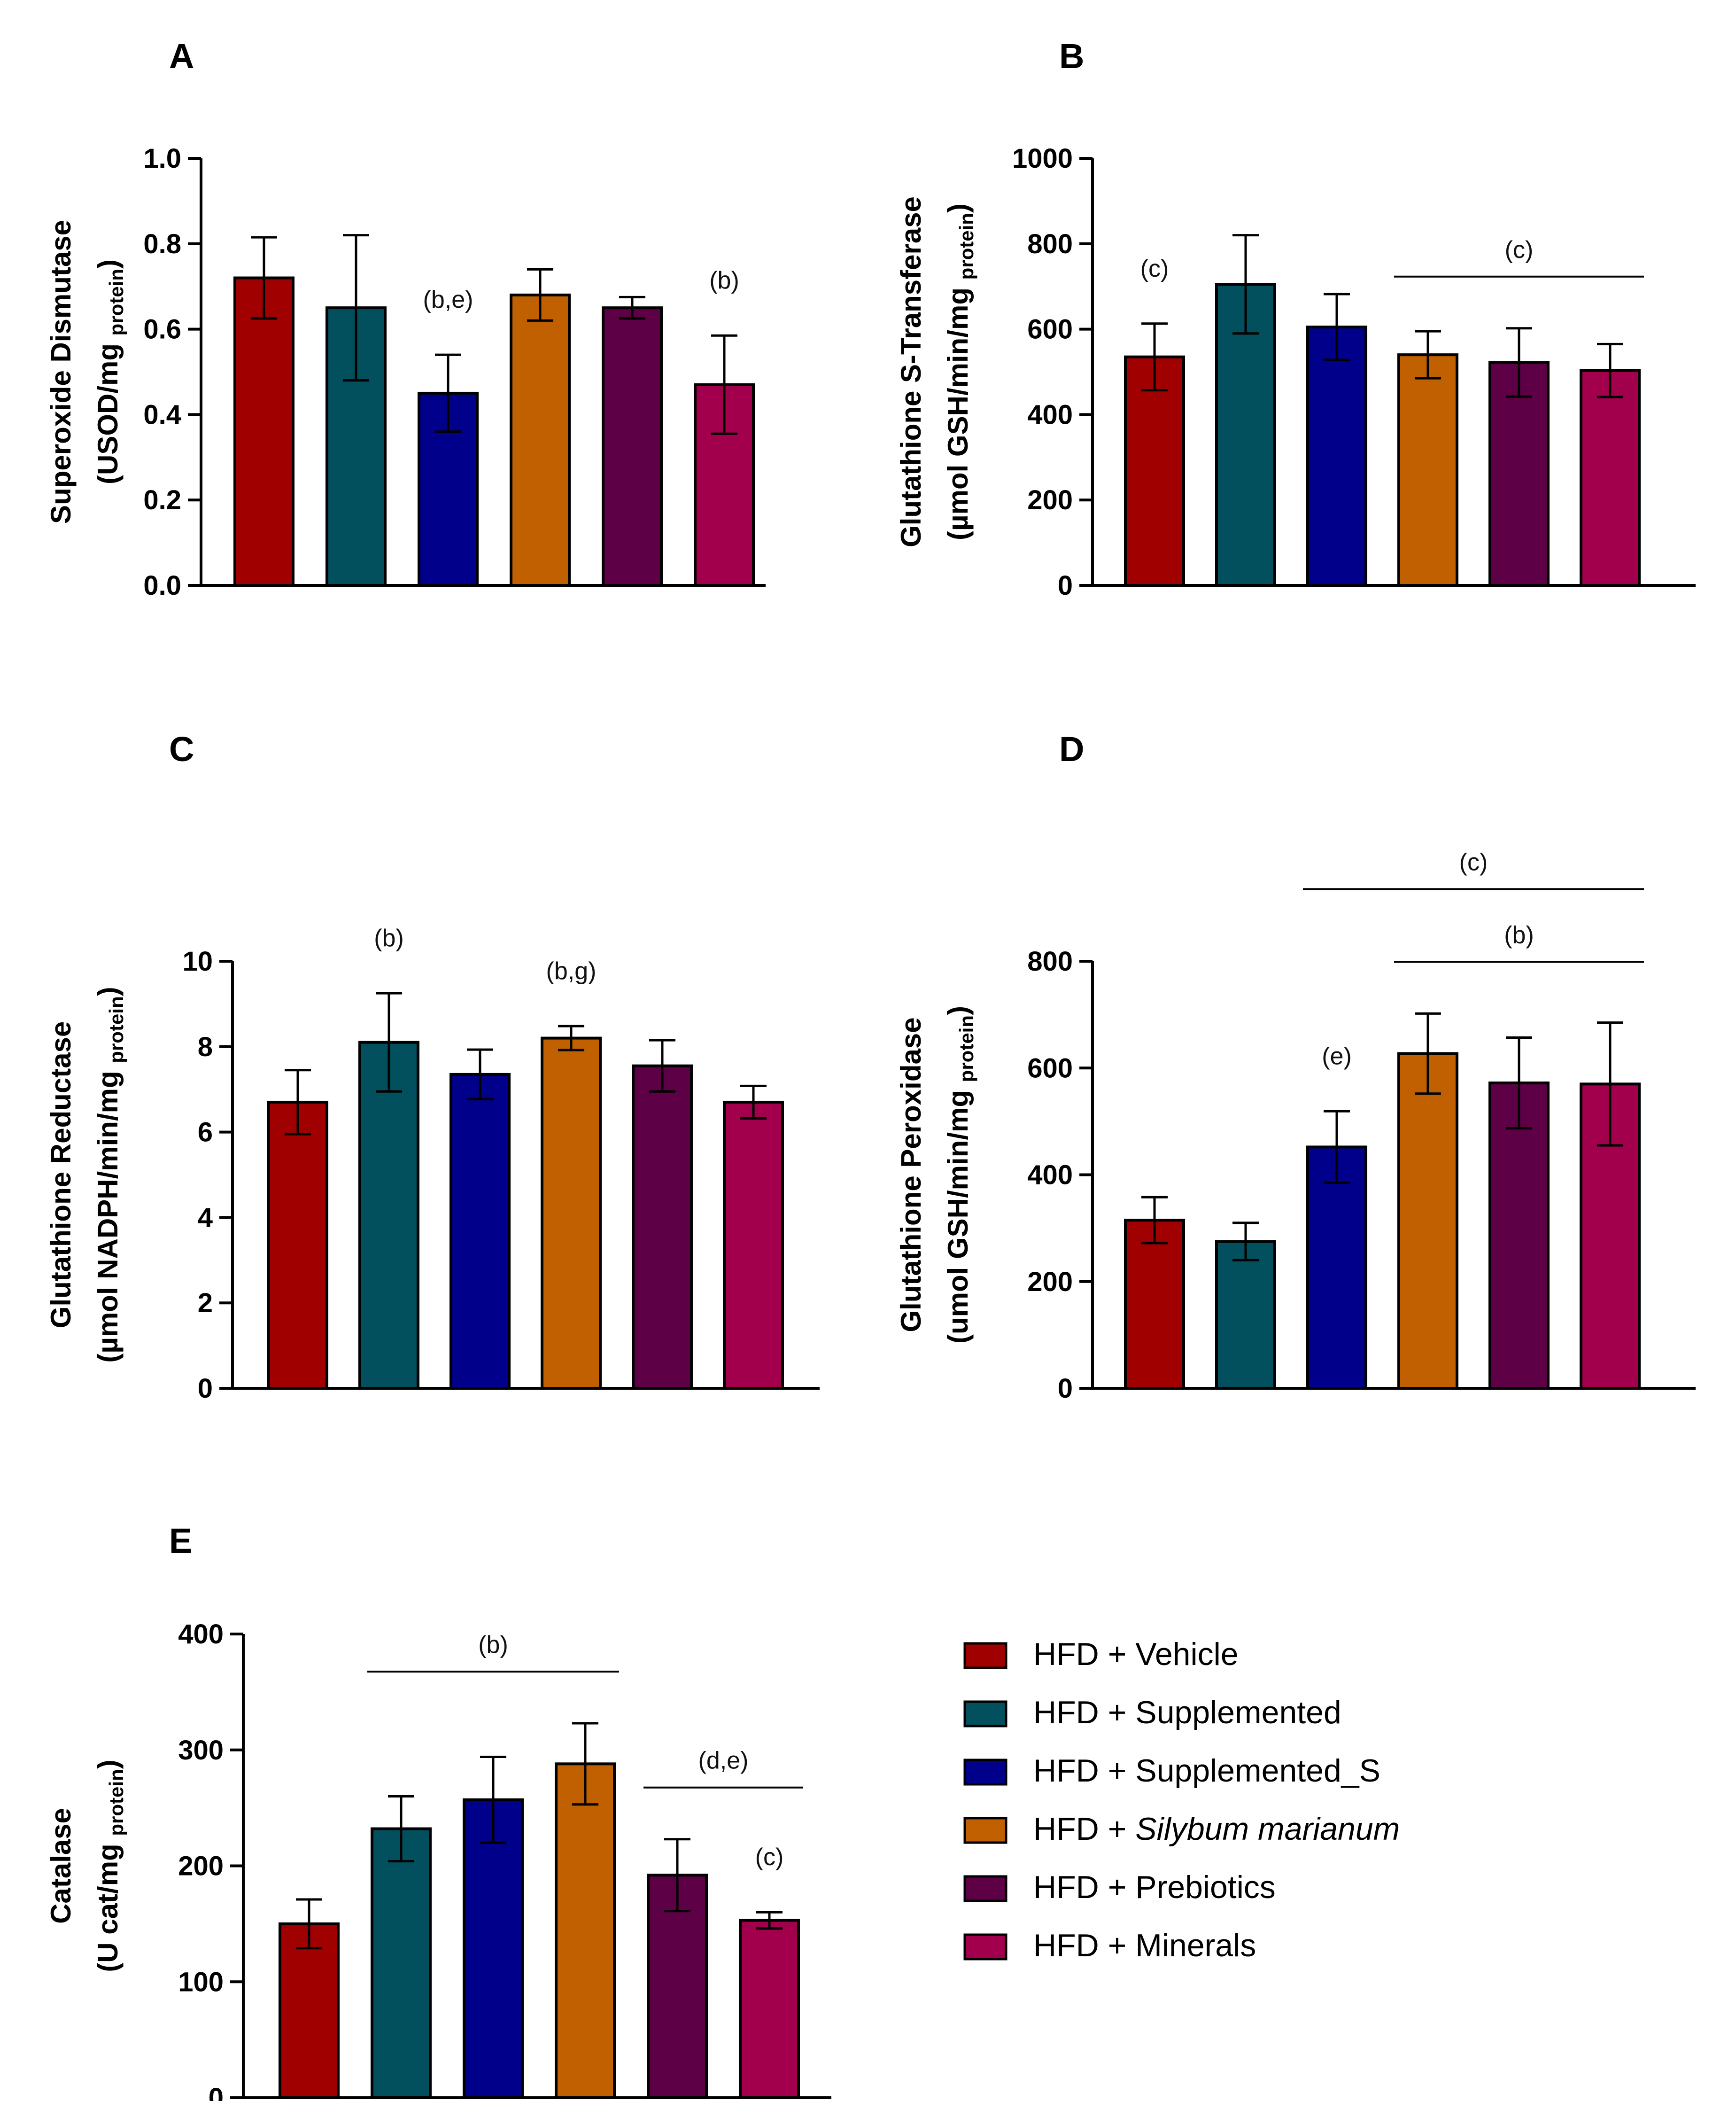 The width and height of the screenshot is (1736, 2101). What do you see at coordinates (205, 1132) in the screenshot?
I see `y-tick-label: 6` at bounding box center [205, 1132].